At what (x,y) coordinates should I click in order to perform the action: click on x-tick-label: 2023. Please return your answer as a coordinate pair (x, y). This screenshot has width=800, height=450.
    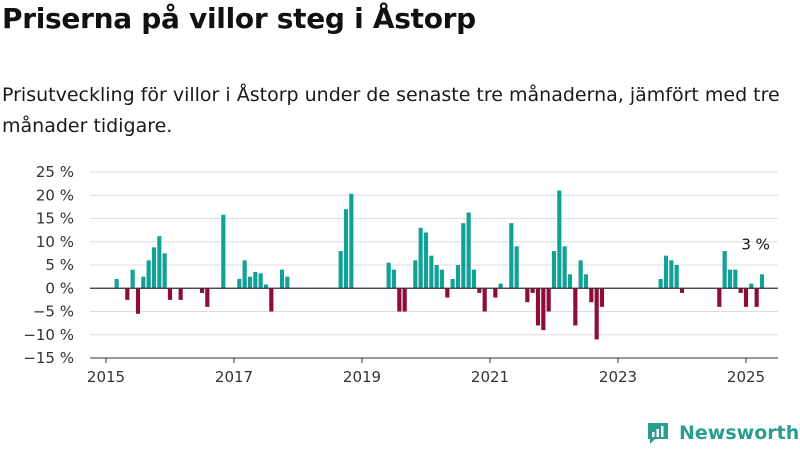
    Looking at the image, I should click on (618, 377).